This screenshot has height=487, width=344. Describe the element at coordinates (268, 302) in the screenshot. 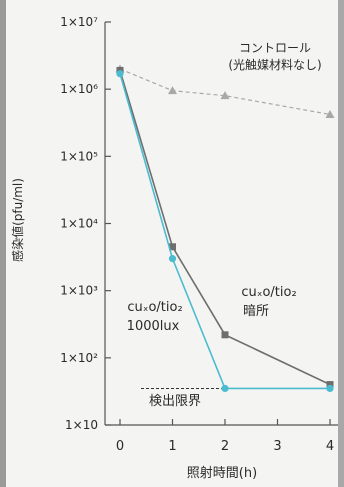

I see `series-label-dark: cuₓo/tio₂ 暗所` at that location.